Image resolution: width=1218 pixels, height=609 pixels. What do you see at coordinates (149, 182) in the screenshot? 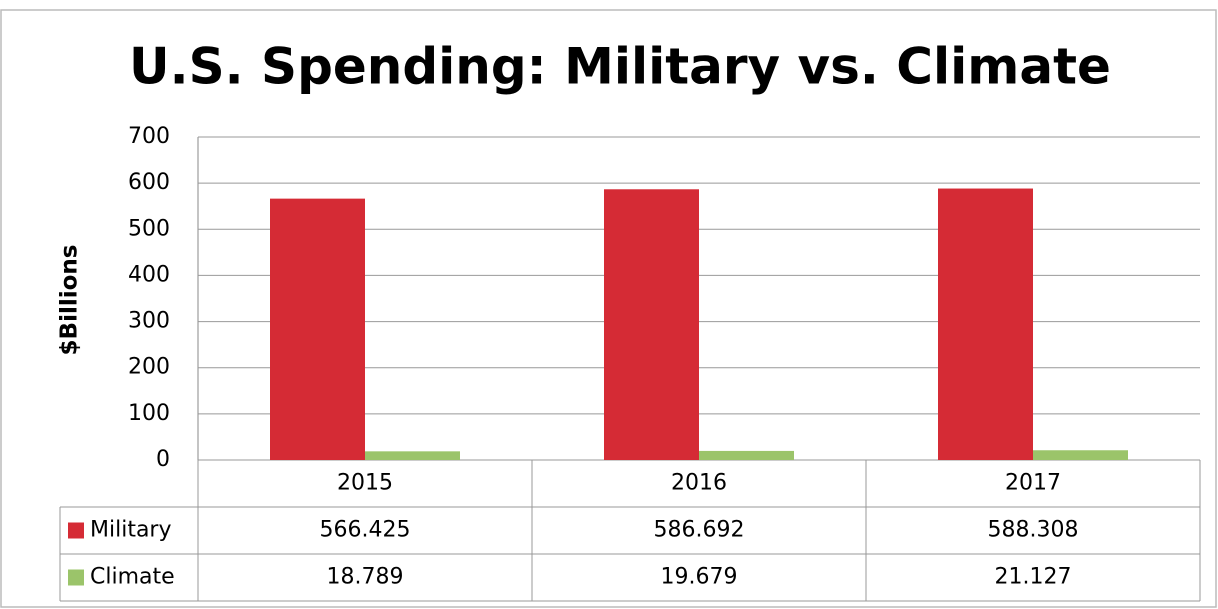
I see `y-tick-label: 600` at bounding box center [149, 182].